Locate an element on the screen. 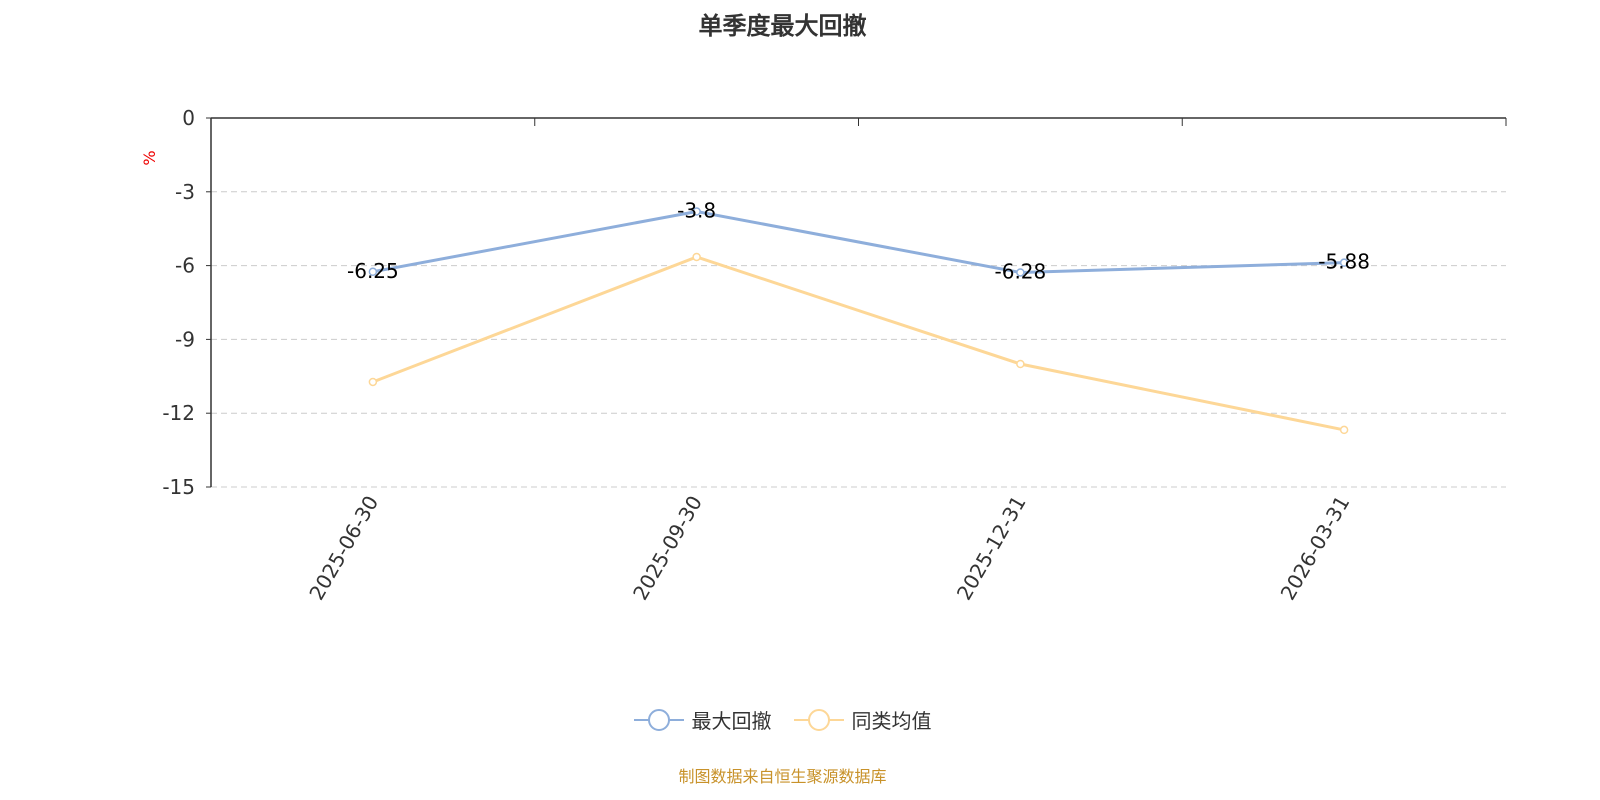 The width and height of the screenshot is (1600, 800). legend-label: 同类均值 is located at coordinates (891, 721).